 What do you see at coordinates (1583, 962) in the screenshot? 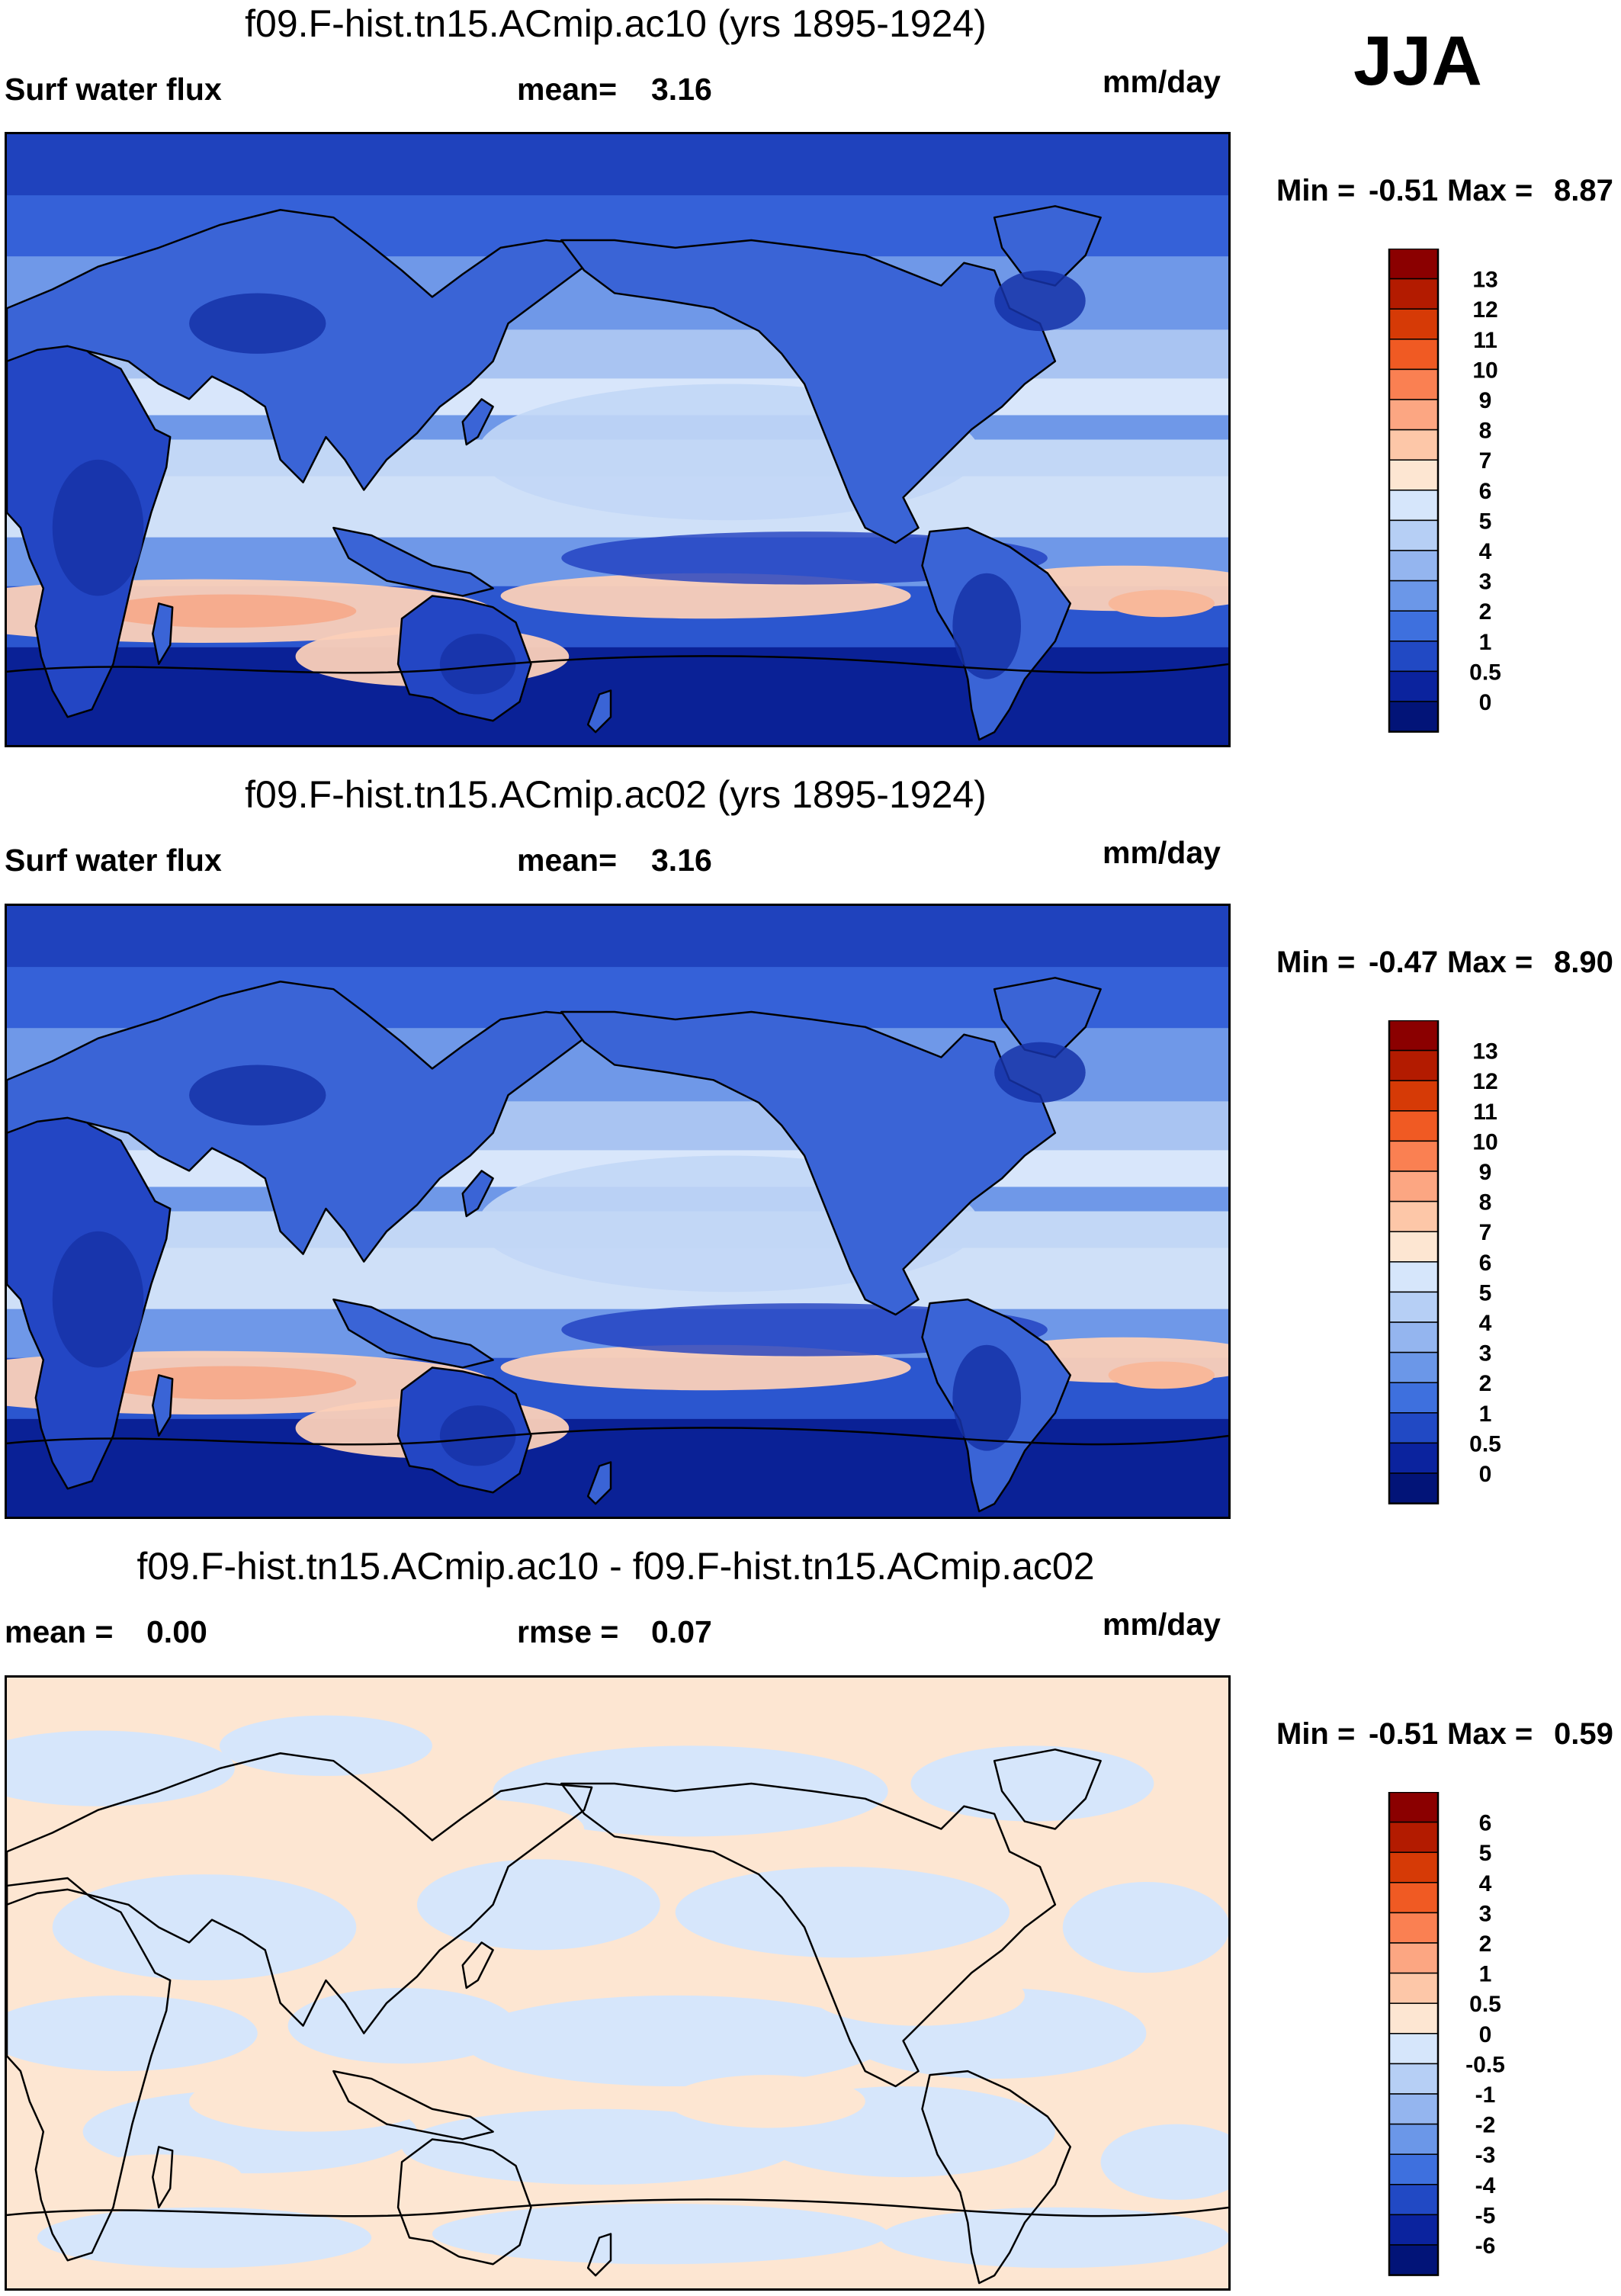
I see `max-value: 8.90` at bounding box center [1583, 962].